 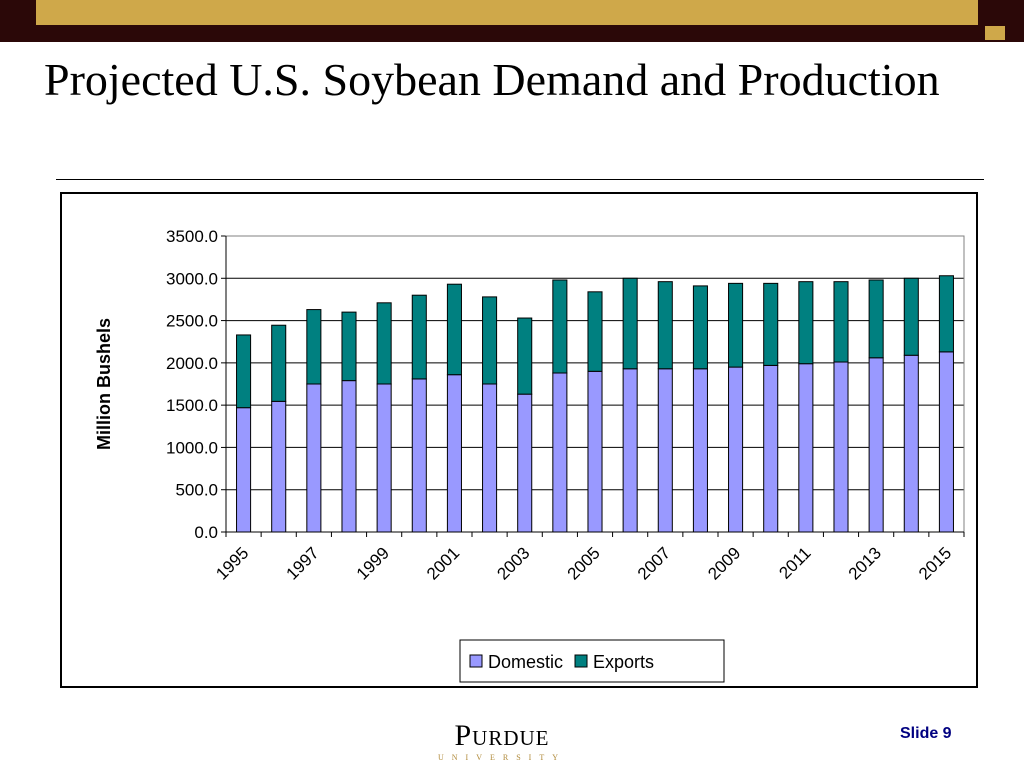 I want to click on x-tick-label: 1999, so click(x=373, y=563).